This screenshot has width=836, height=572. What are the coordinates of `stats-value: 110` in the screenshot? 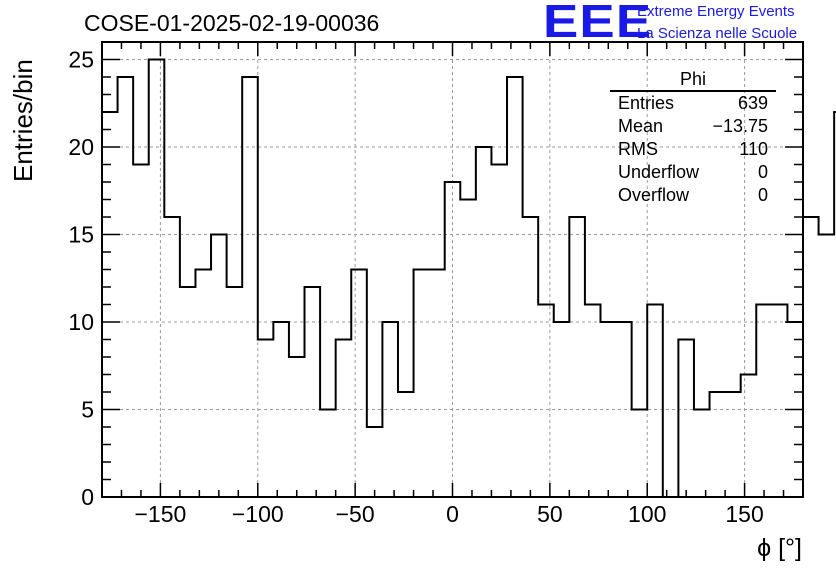 It's located at (753, 149).